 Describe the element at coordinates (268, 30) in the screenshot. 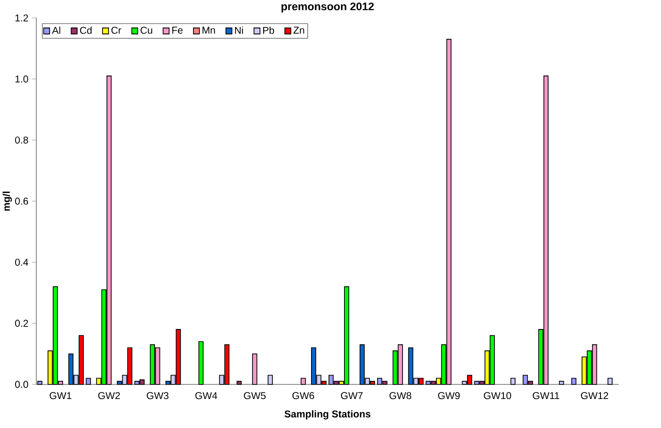

I see `legend-label: Pb` at that location.